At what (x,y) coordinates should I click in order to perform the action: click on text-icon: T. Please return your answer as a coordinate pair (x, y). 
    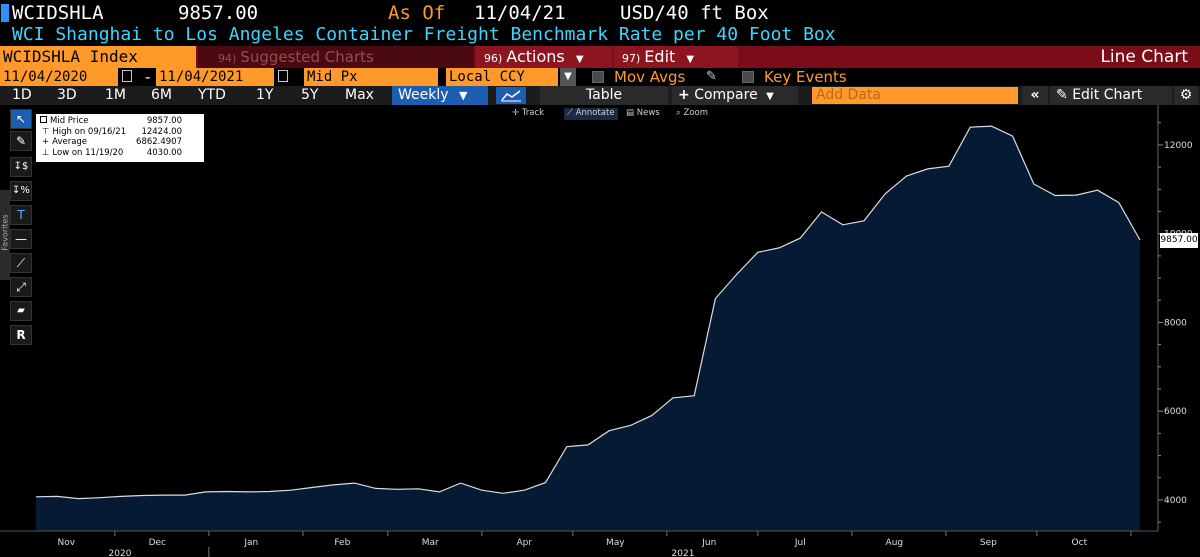
    Looking at the image, I should click on (21, 215).